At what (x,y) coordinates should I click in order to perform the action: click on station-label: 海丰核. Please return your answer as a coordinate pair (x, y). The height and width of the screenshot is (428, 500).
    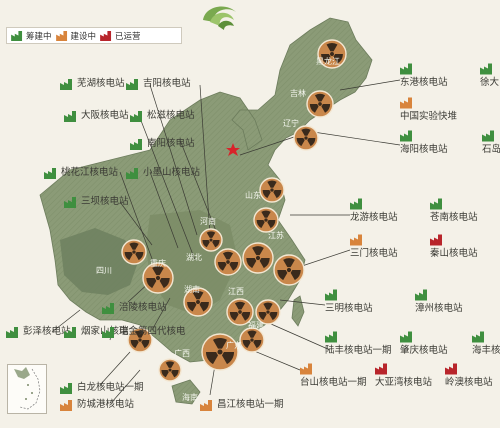
    Looking at the image, I should click on (486, 343).